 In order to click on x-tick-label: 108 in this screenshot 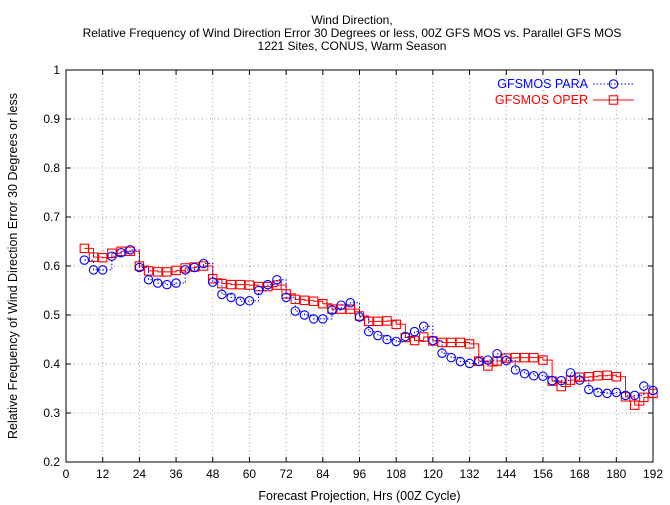, I will do `click(396, 474)`.